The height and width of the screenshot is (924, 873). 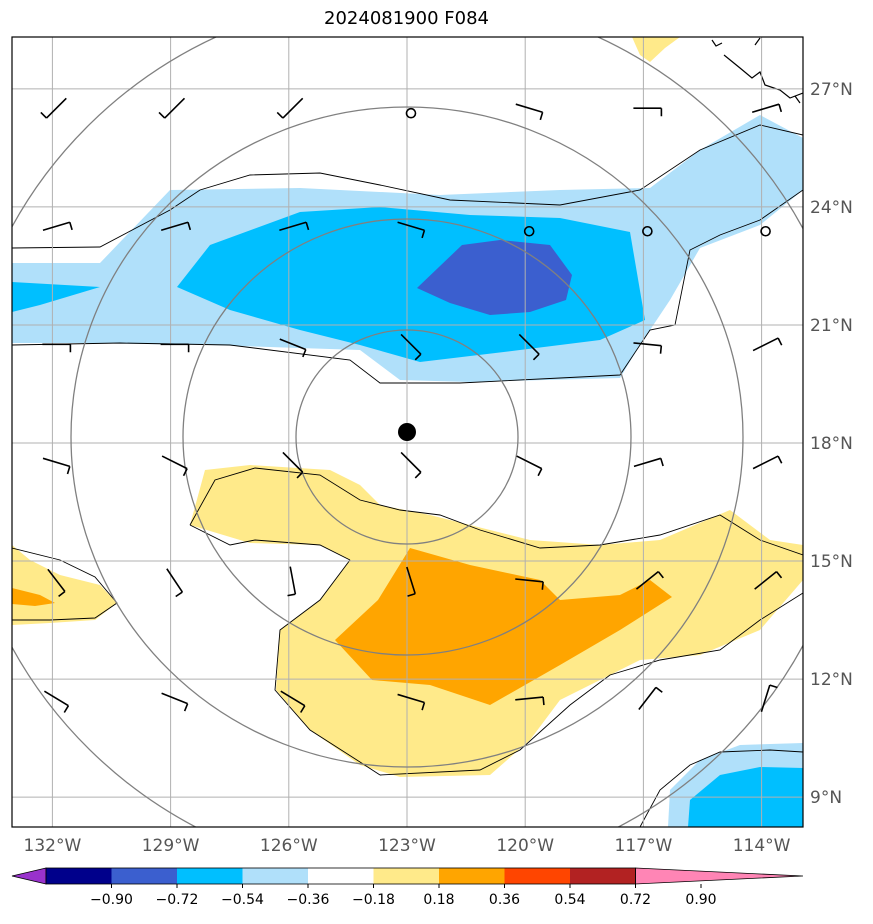 What do you see at coordinates (700, 900) in the screenshot?
I see `colorbar-level-label: 0.90` at bounding box center [700, 900].